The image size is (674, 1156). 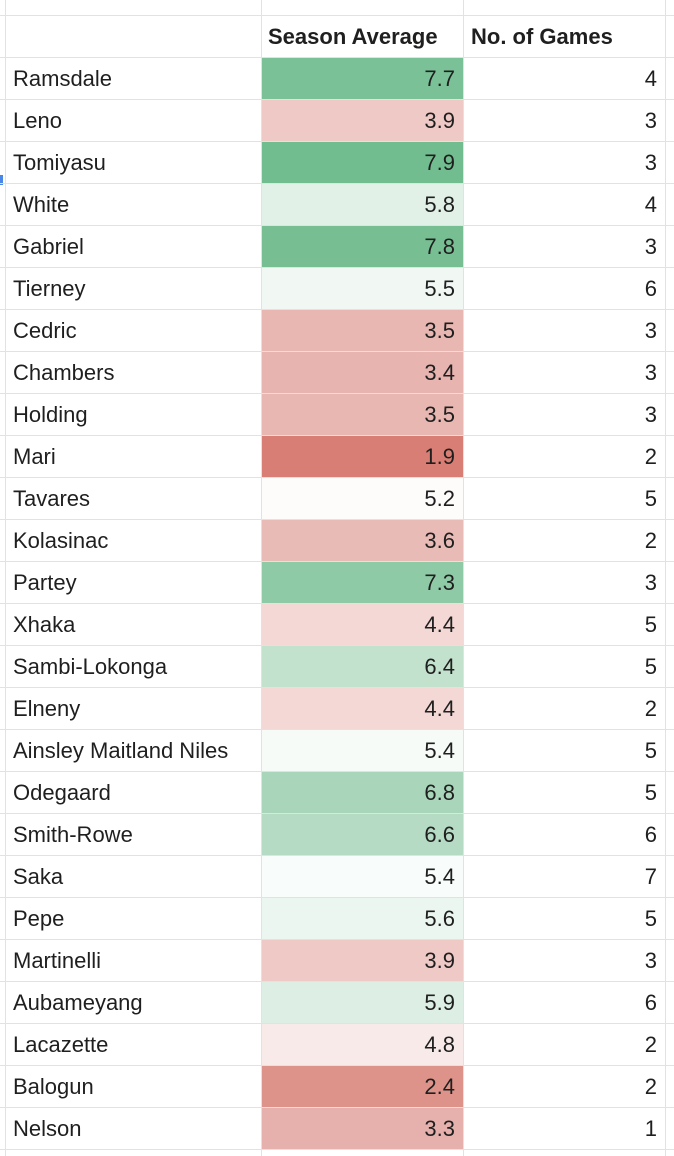 What do you see at coordinates (362, 163) in the screenshot?
I see `cell-season-average: 7.9` at bounding box center [362, 163].